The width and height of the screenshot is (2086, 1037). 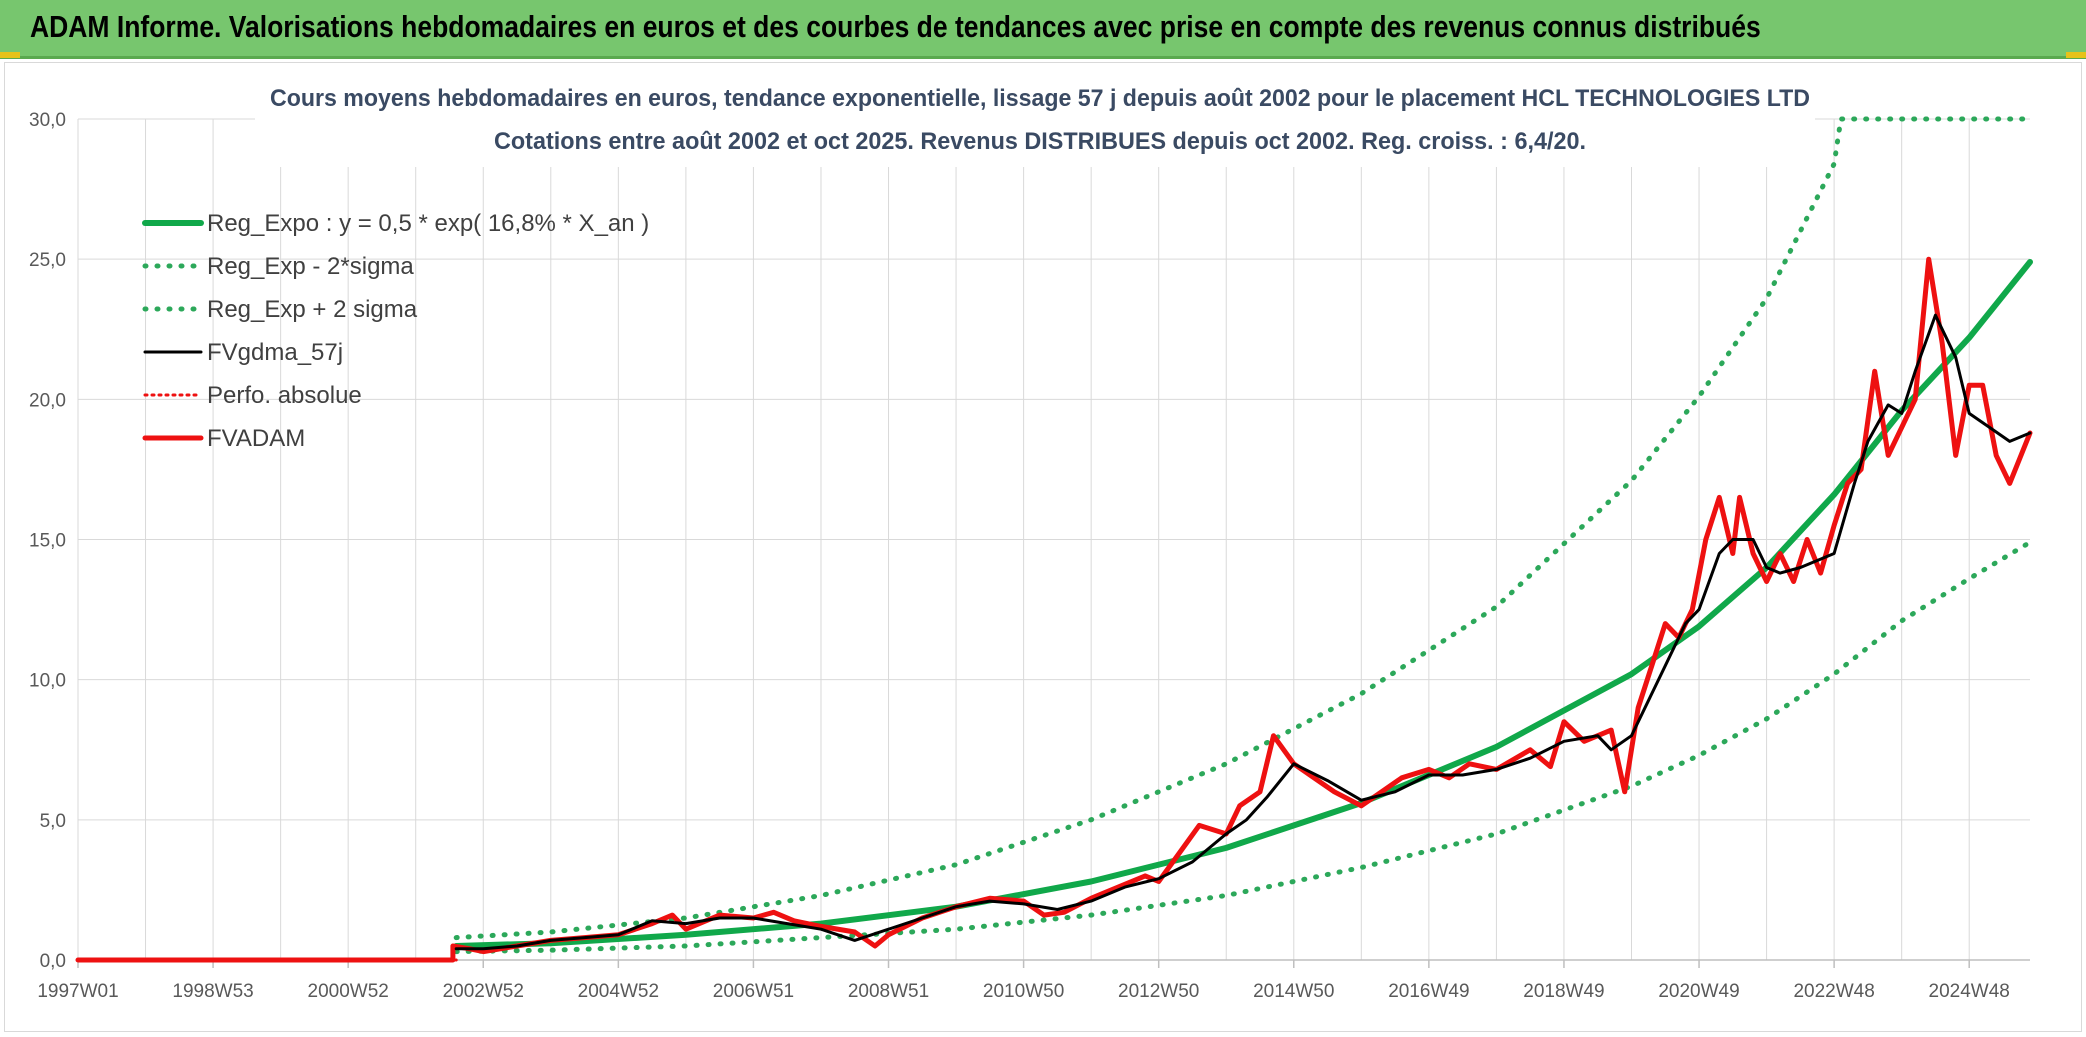 I want to click on y-tick-label: 30,0, so click(x=47, y=120).